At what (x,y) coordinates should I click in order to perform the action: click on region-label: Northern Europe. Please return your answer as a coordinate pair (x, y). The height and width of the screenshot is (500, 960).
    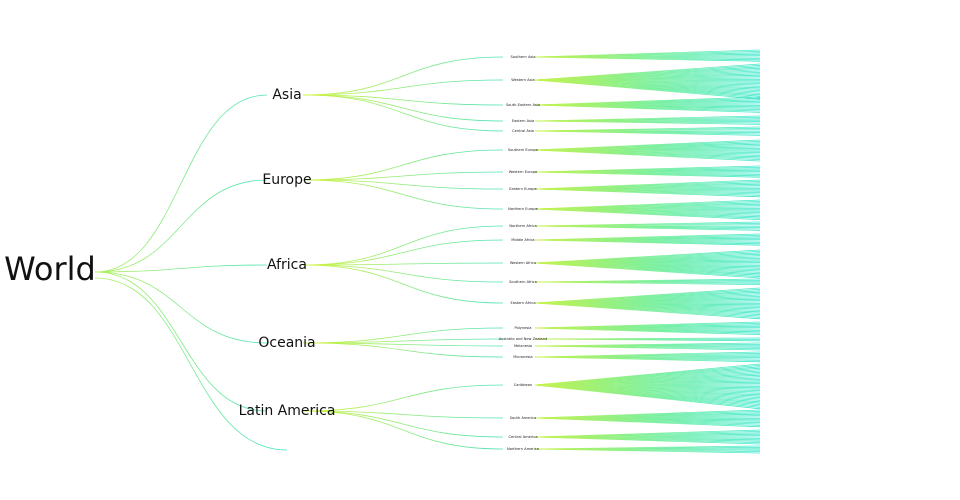
    Looking at the image, I should click on (523, 209).